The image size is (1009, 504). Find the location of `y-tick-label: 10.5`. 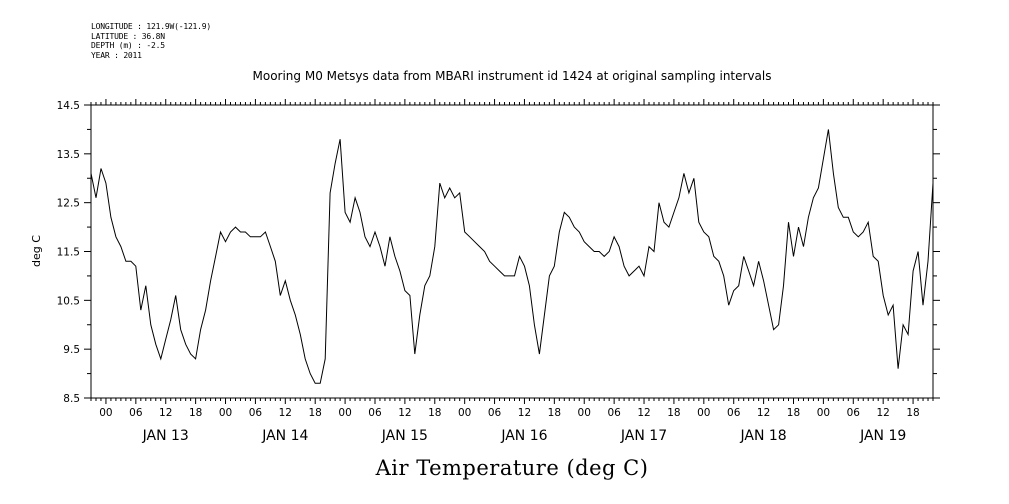

y-tick-label: 10.5 is located at coordinates (68, 301).